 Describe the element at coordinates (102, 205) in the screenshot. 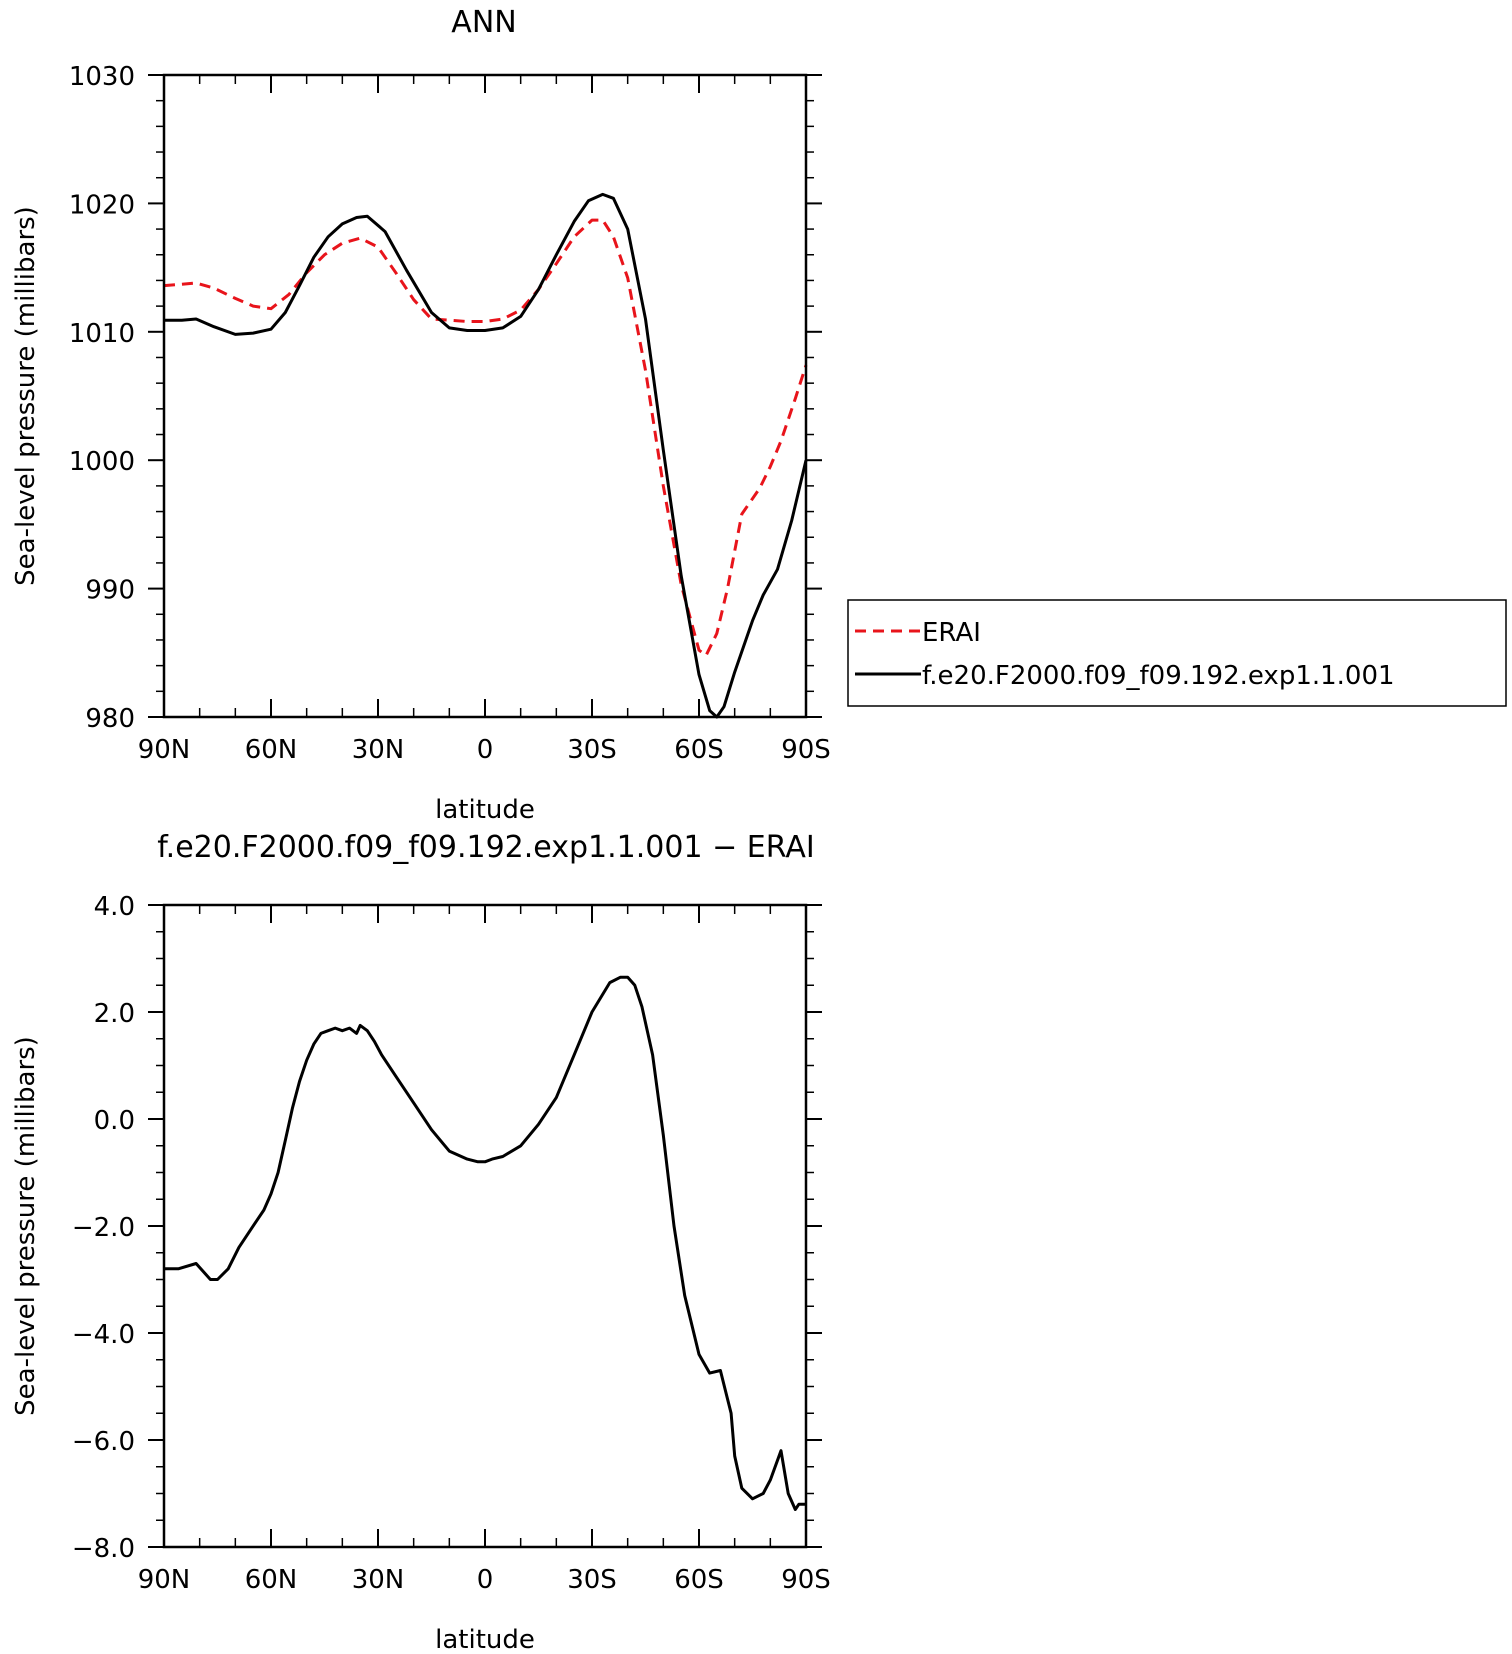

I see `top-y-tick-label: 1020` at that location.